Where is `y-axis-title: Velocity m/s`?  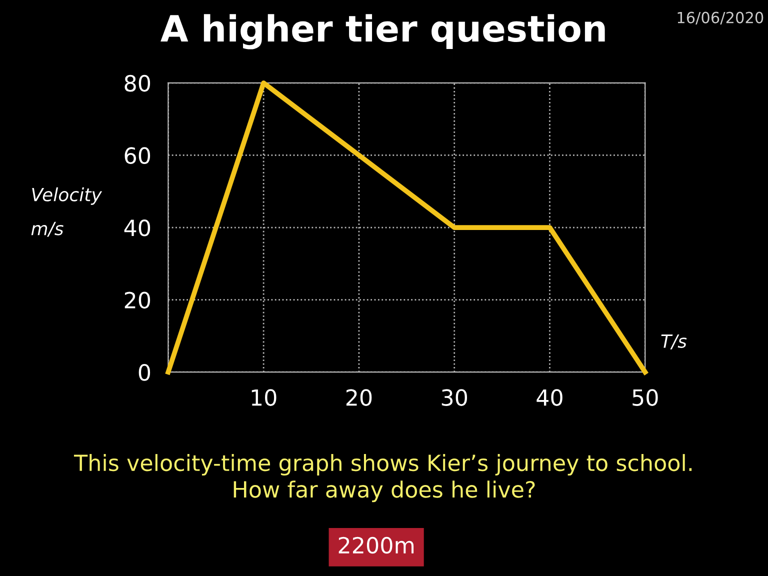
y-axis-title: Velocity m/s is located at coordinates (66, 212).